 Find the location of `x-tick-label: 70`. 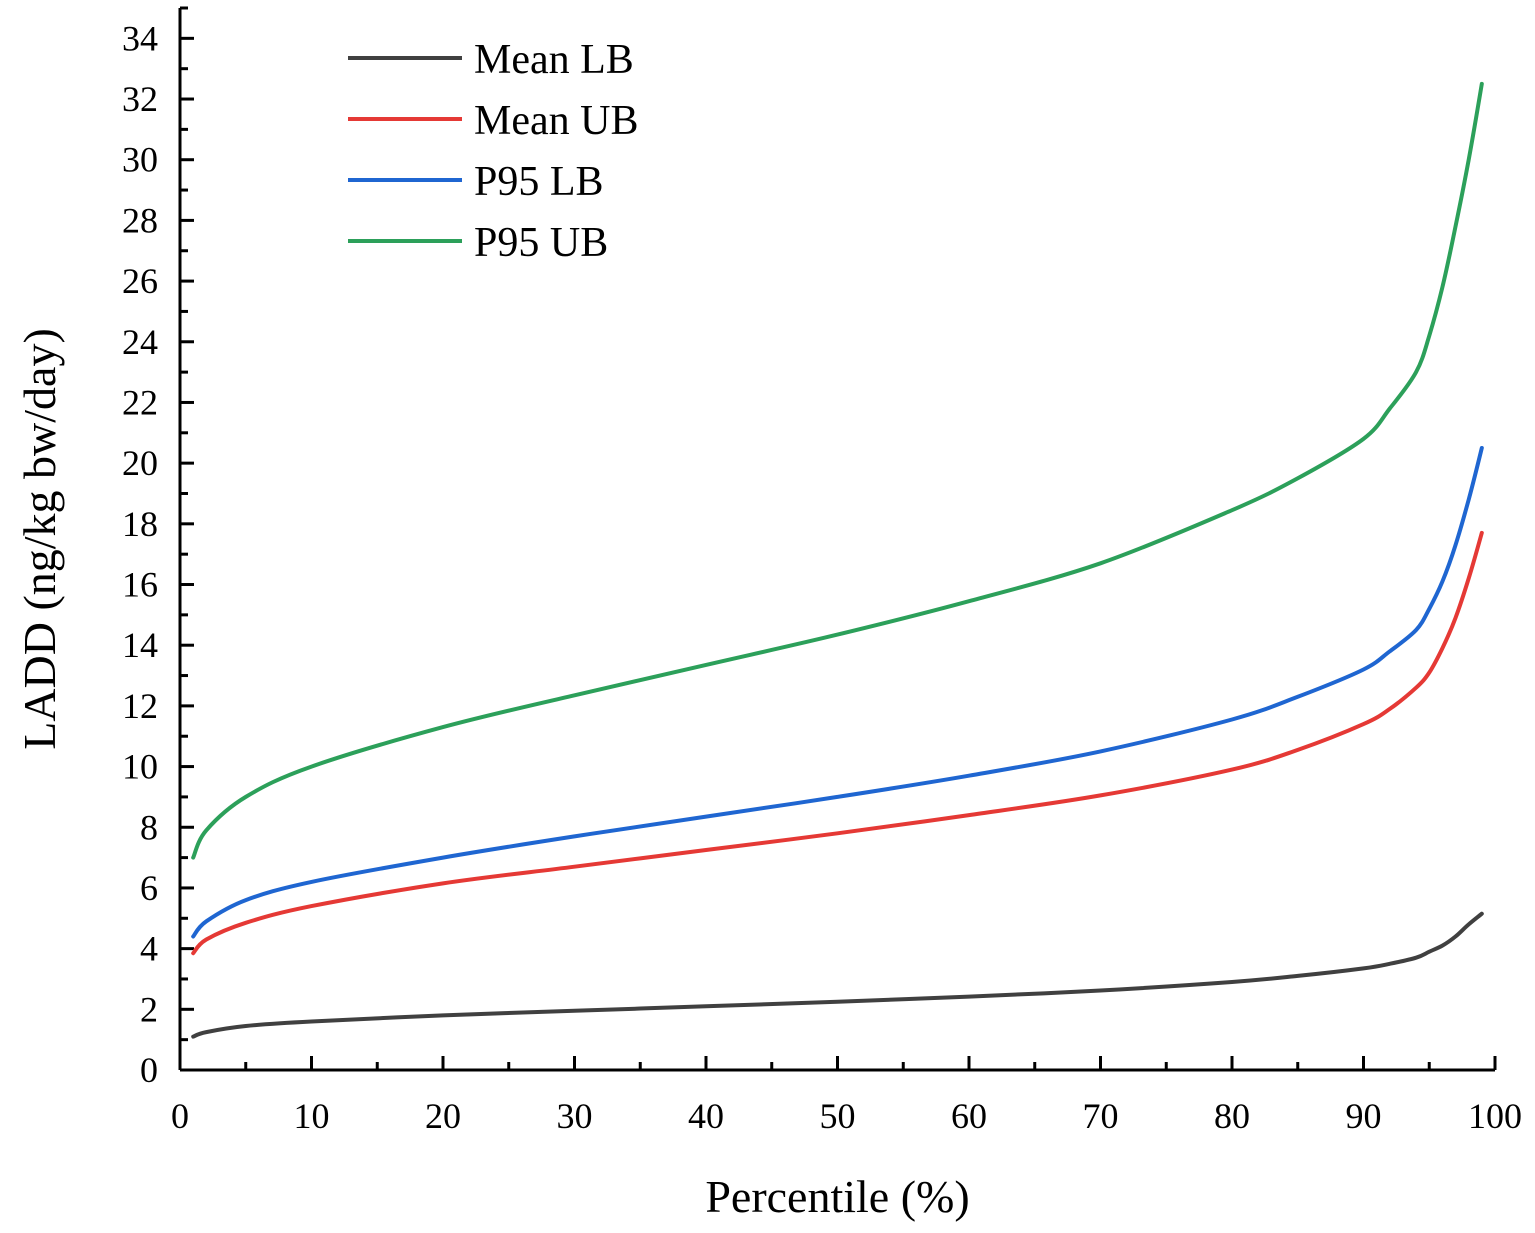

x-tick-label: 70 is located at coordinates (1101, 1116).